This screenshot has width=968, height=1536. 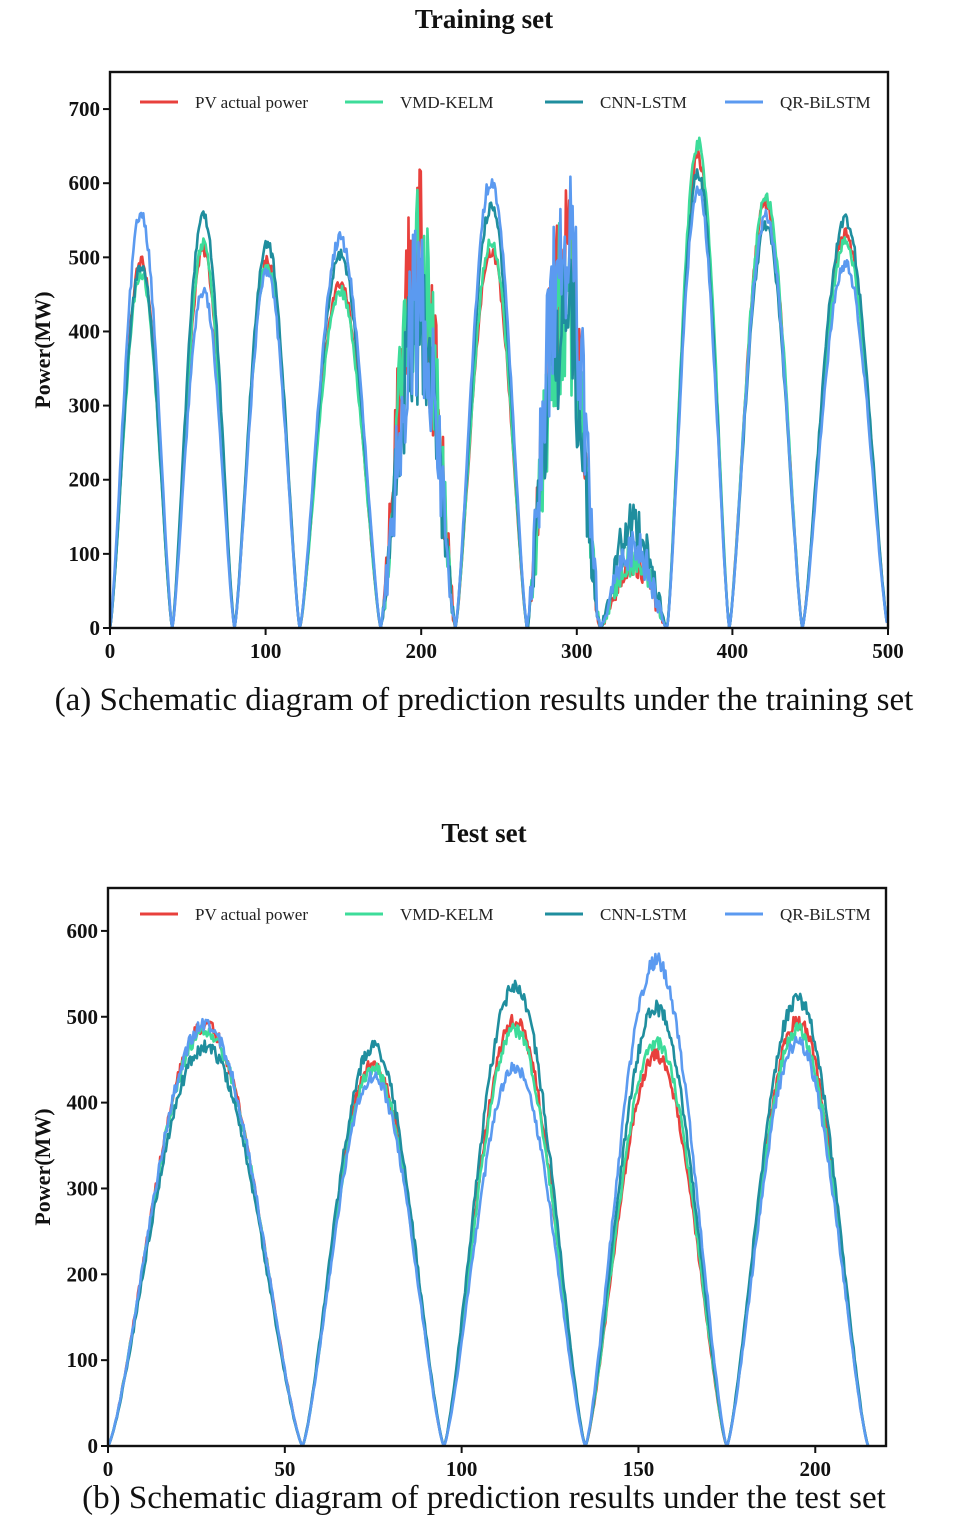 I want to click on x-tick-label: 400, so click(x=733, y=651).